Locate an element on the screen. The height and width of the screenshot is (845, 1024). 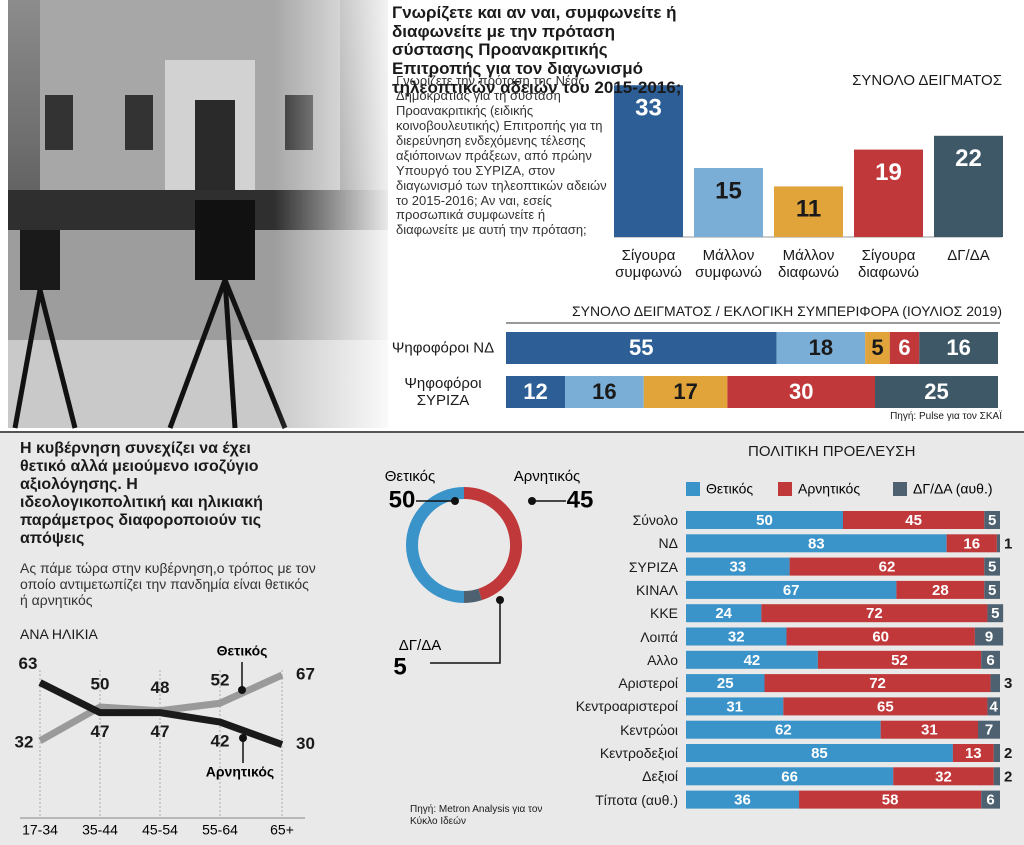
value-label: 30 is located at coordinates (801, 391).